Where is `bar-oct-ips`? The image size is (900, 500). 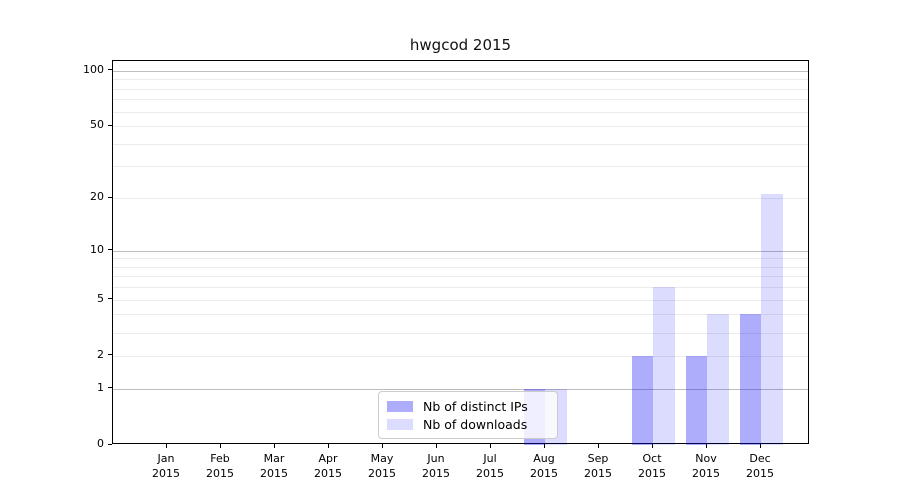 bar-oct-ips is located at coordinates (642, 400).